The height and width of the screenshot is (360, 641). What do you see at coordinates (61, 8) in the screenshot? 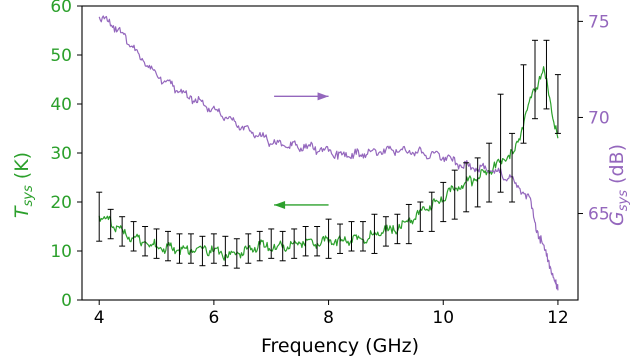
I see `y-left-tick-label: 60` at bounding box center [61, 8].